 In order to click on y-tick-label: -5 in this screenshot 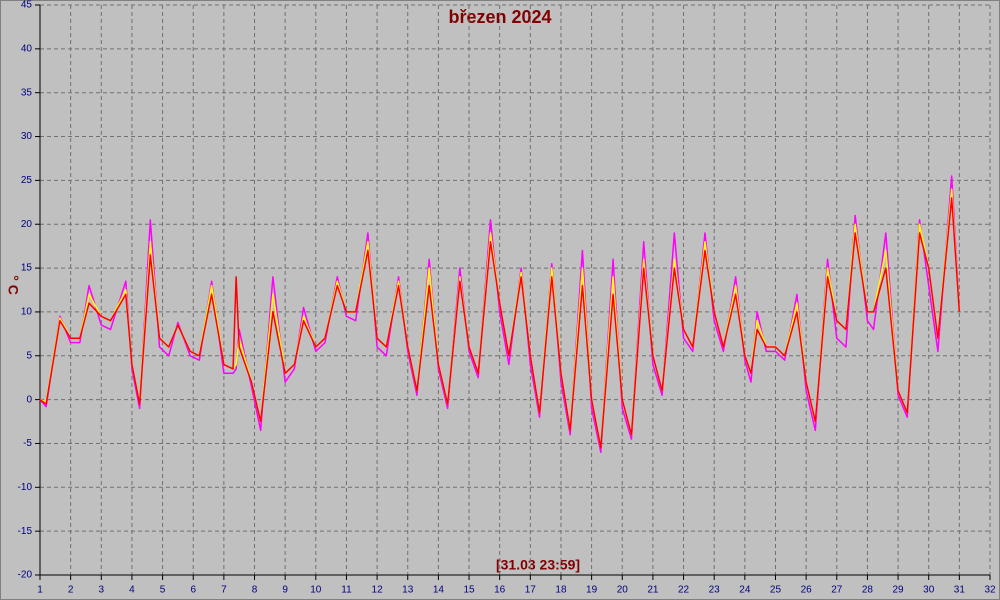, I will do `click(27, 443)`.